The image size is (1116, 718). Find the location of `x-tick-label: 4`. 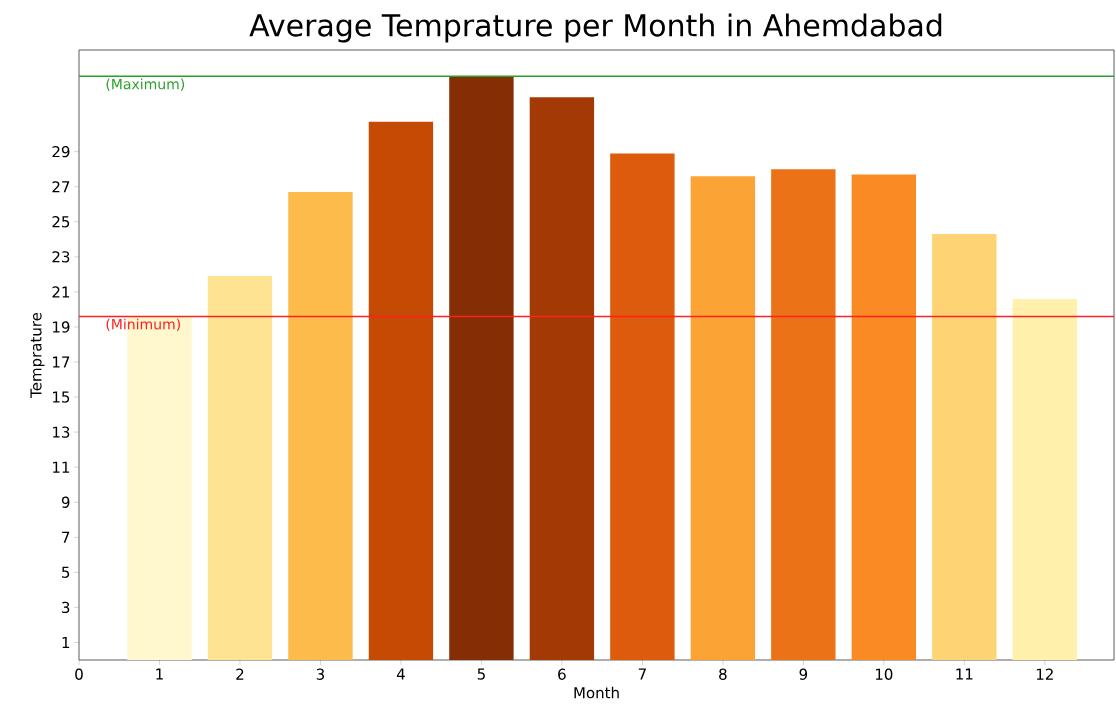

x-tick-label: 4 is located at coordinates (400, 674).